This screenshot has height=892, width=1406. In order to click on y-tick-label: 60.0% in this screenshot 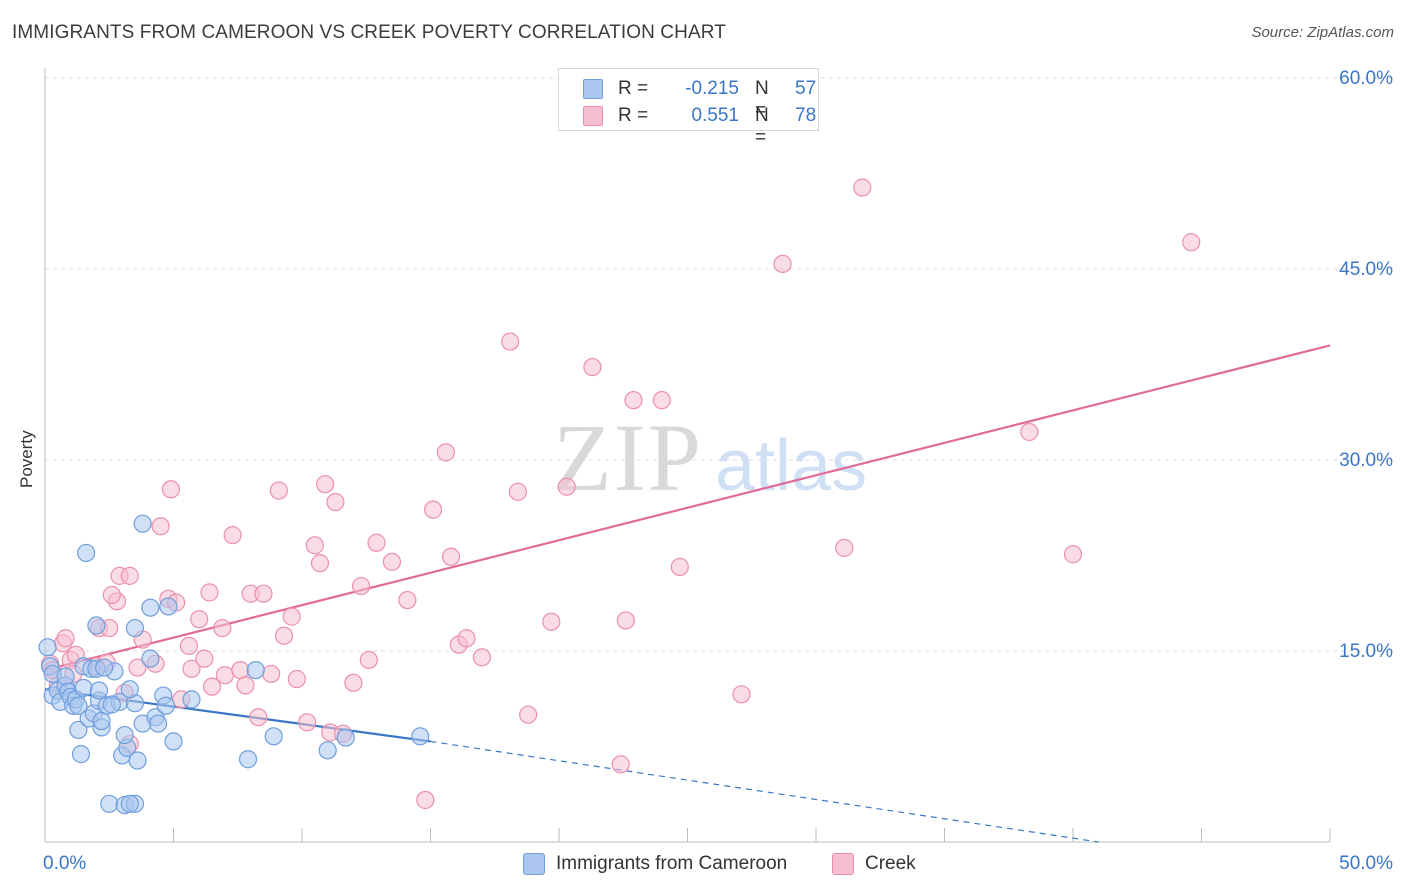, I will do `click(1366, 78)`.